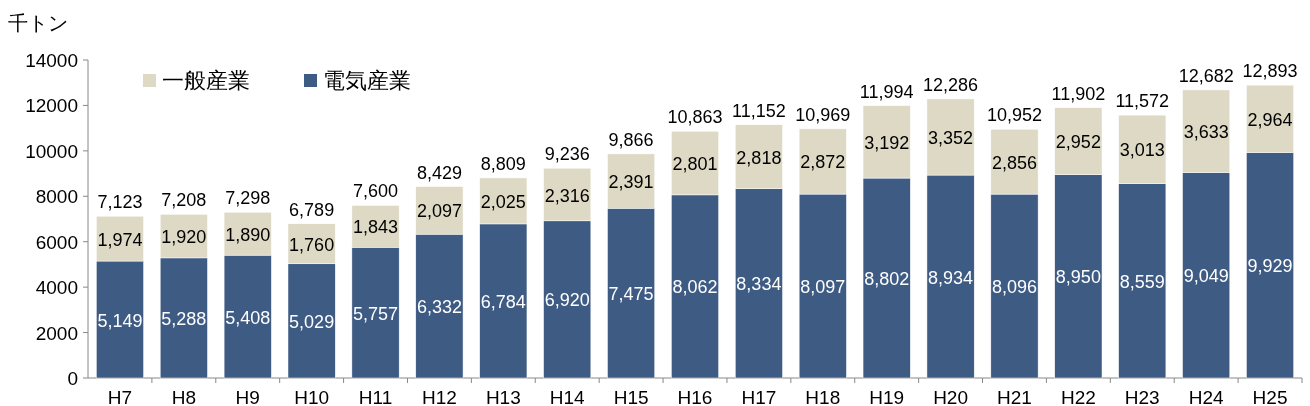 This screenshot has height=406, width=1310. I want to click on data-label: 9,929, so click(1270, 266).